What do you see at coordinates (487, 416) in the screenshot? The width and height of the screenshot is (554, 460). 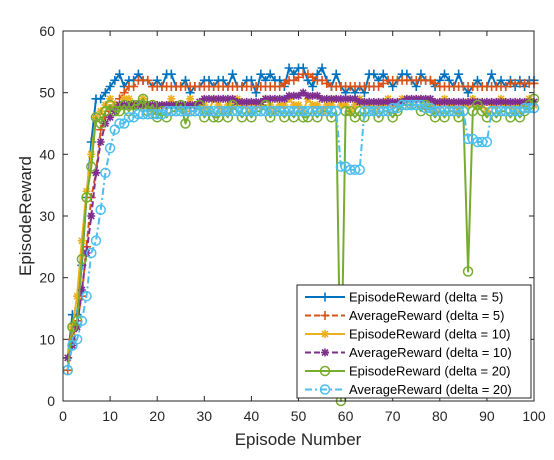 I see `x-tick-label: 90` at bounding box center [487, 416].